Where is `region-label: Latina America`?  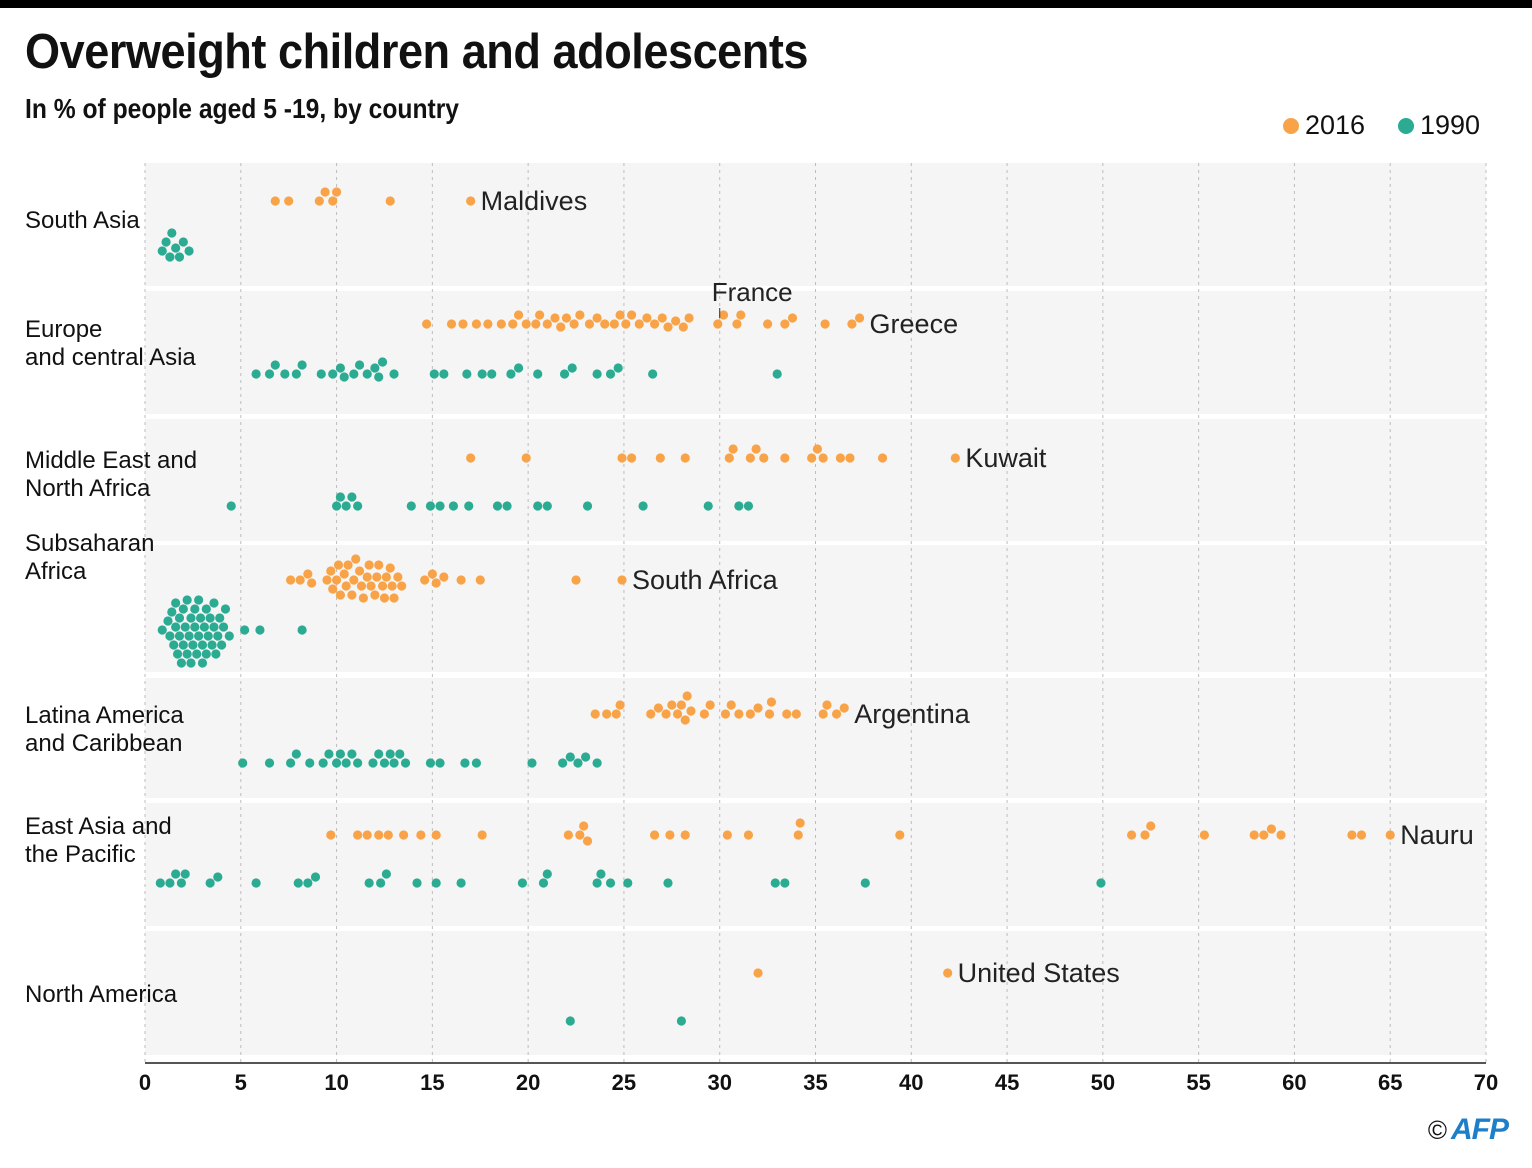
region-label: Latina America is located at coordinates (104, 715).